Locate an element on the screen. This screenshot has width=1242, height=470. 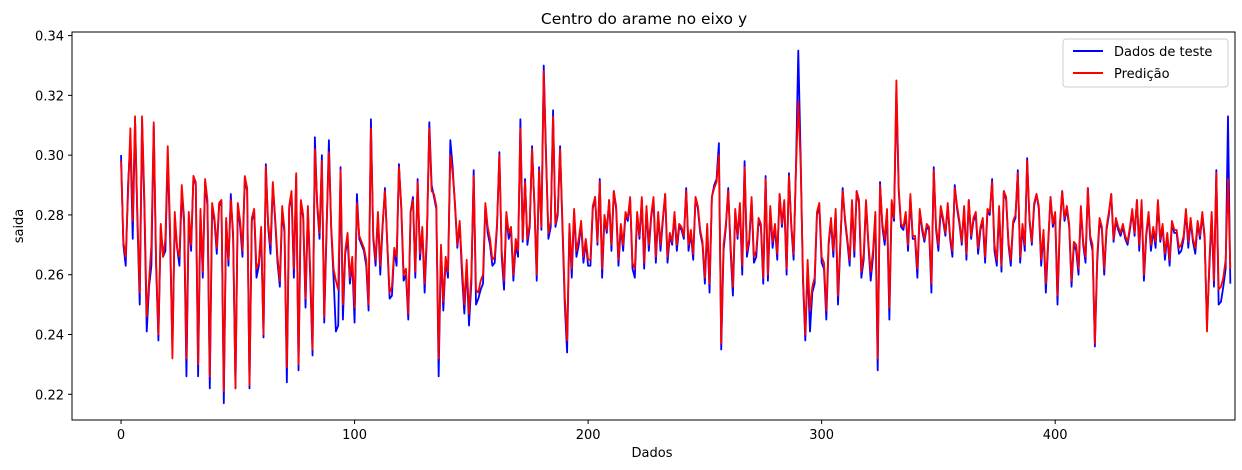
x-axis: 0 100 200 300 400 is located at coordinates (592, 431).